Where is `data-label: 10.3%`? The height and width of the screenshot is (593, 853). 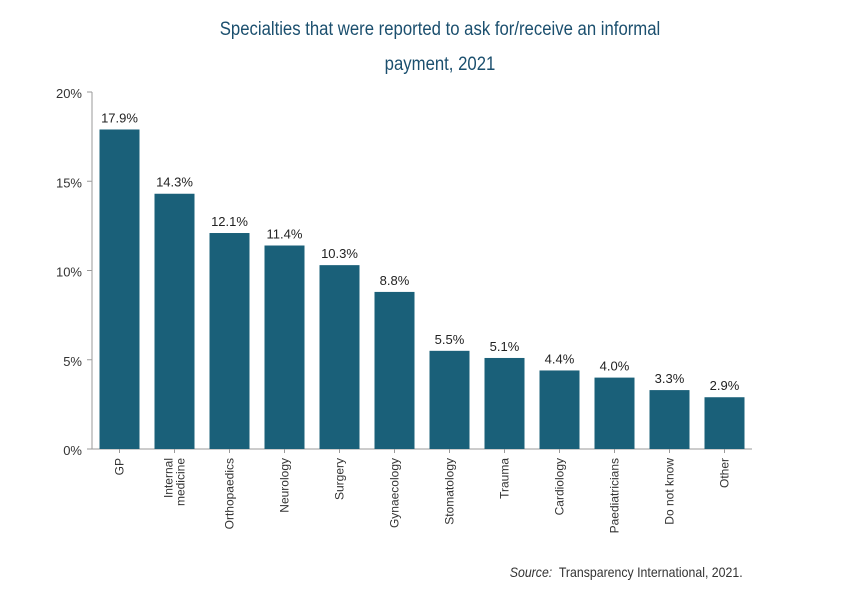 data-label: 10.3% is located at coordinates (339, 253).